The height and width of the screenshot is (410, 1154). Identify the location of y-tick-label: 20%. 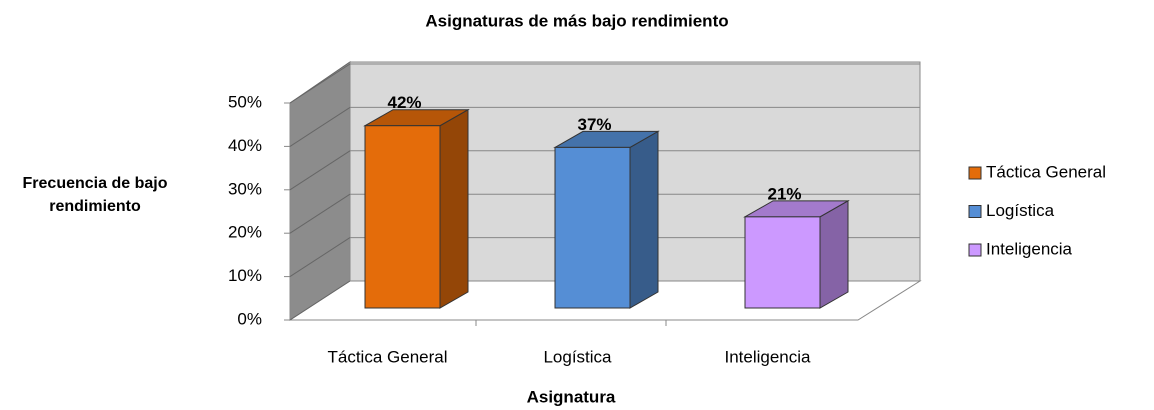
(245, 232).